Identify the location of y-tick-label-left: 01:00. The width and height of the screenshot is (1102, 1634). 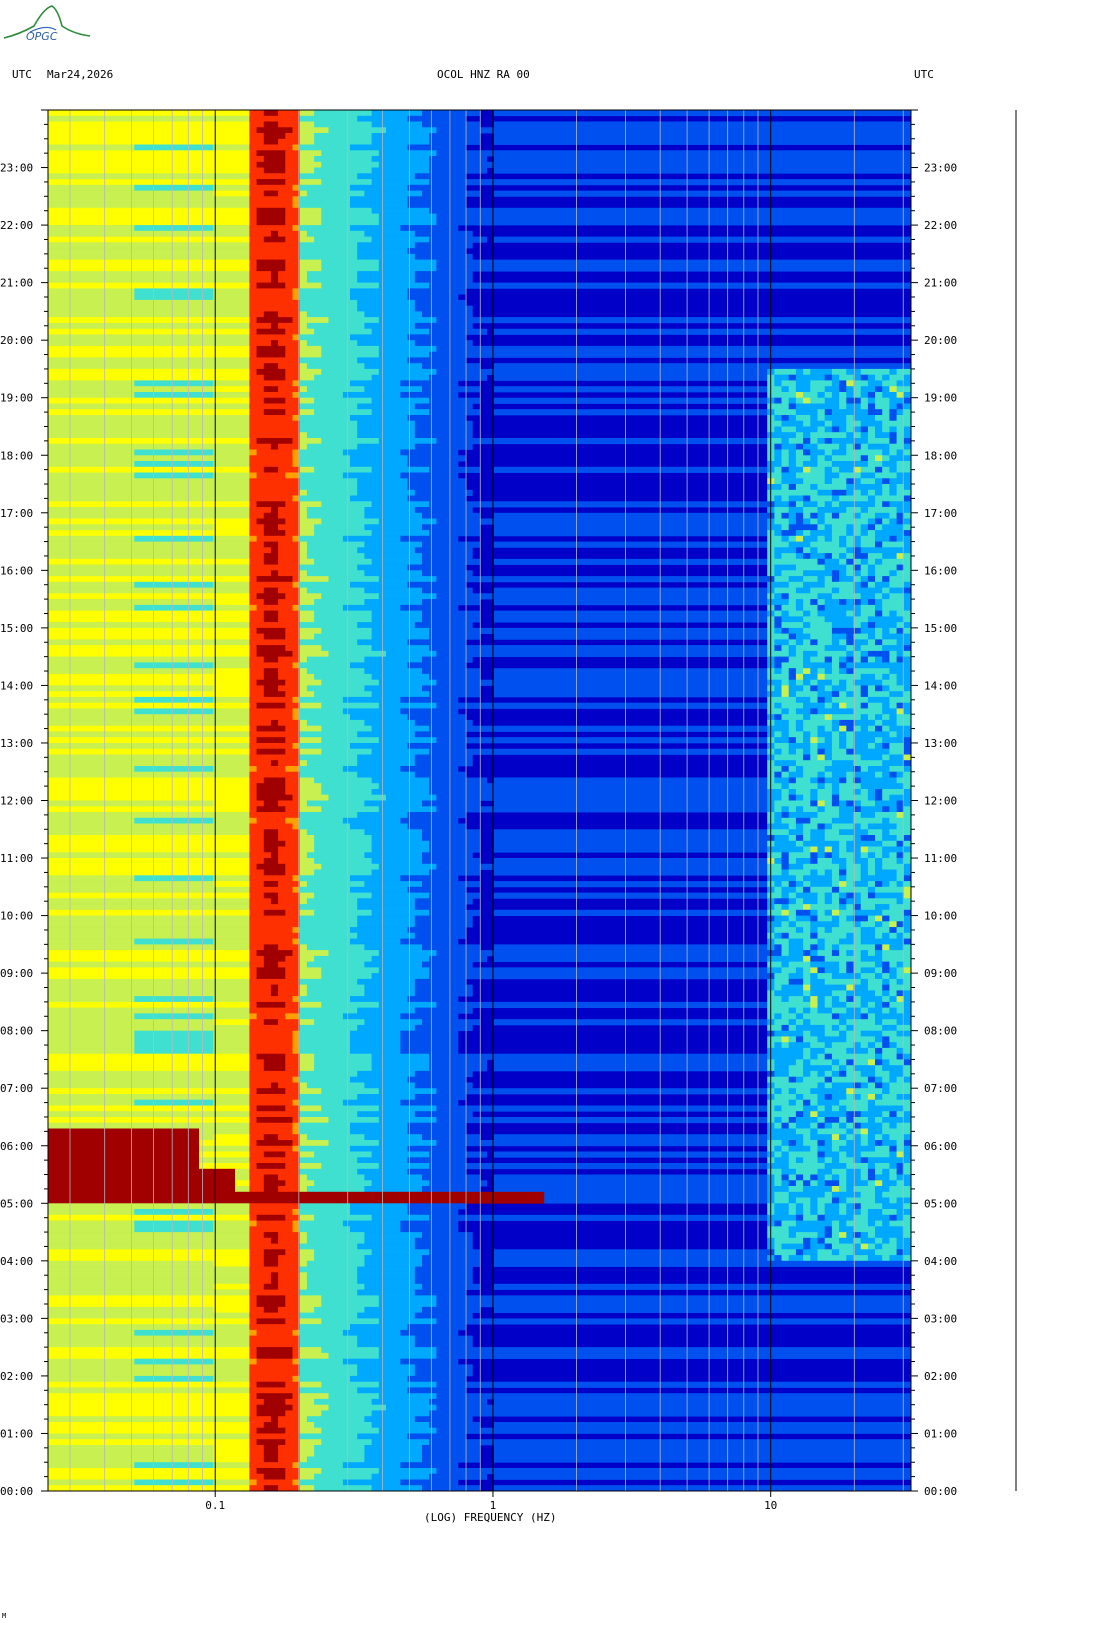
(16, 1433).